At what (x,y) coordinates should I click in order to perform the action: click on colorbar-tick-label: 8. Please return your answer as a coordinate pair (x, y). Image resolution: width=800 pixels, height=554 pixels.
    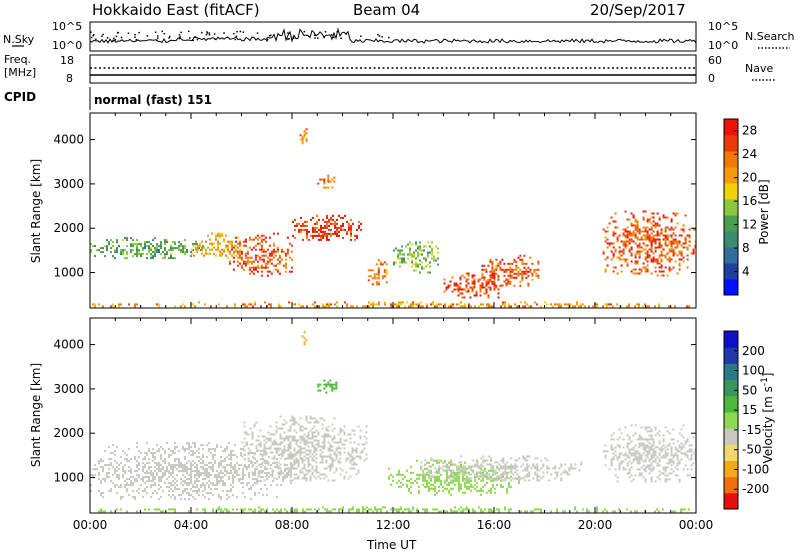
    Looking at the image, I should click on (746, 248).